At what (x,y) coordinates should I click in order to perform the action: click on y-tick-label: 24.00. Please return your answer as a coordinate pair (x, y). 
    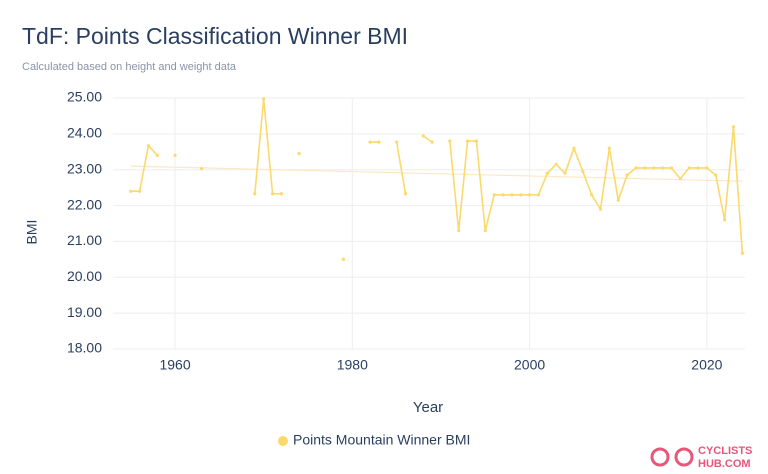
    Looking at the image, I should click on (84, 133).